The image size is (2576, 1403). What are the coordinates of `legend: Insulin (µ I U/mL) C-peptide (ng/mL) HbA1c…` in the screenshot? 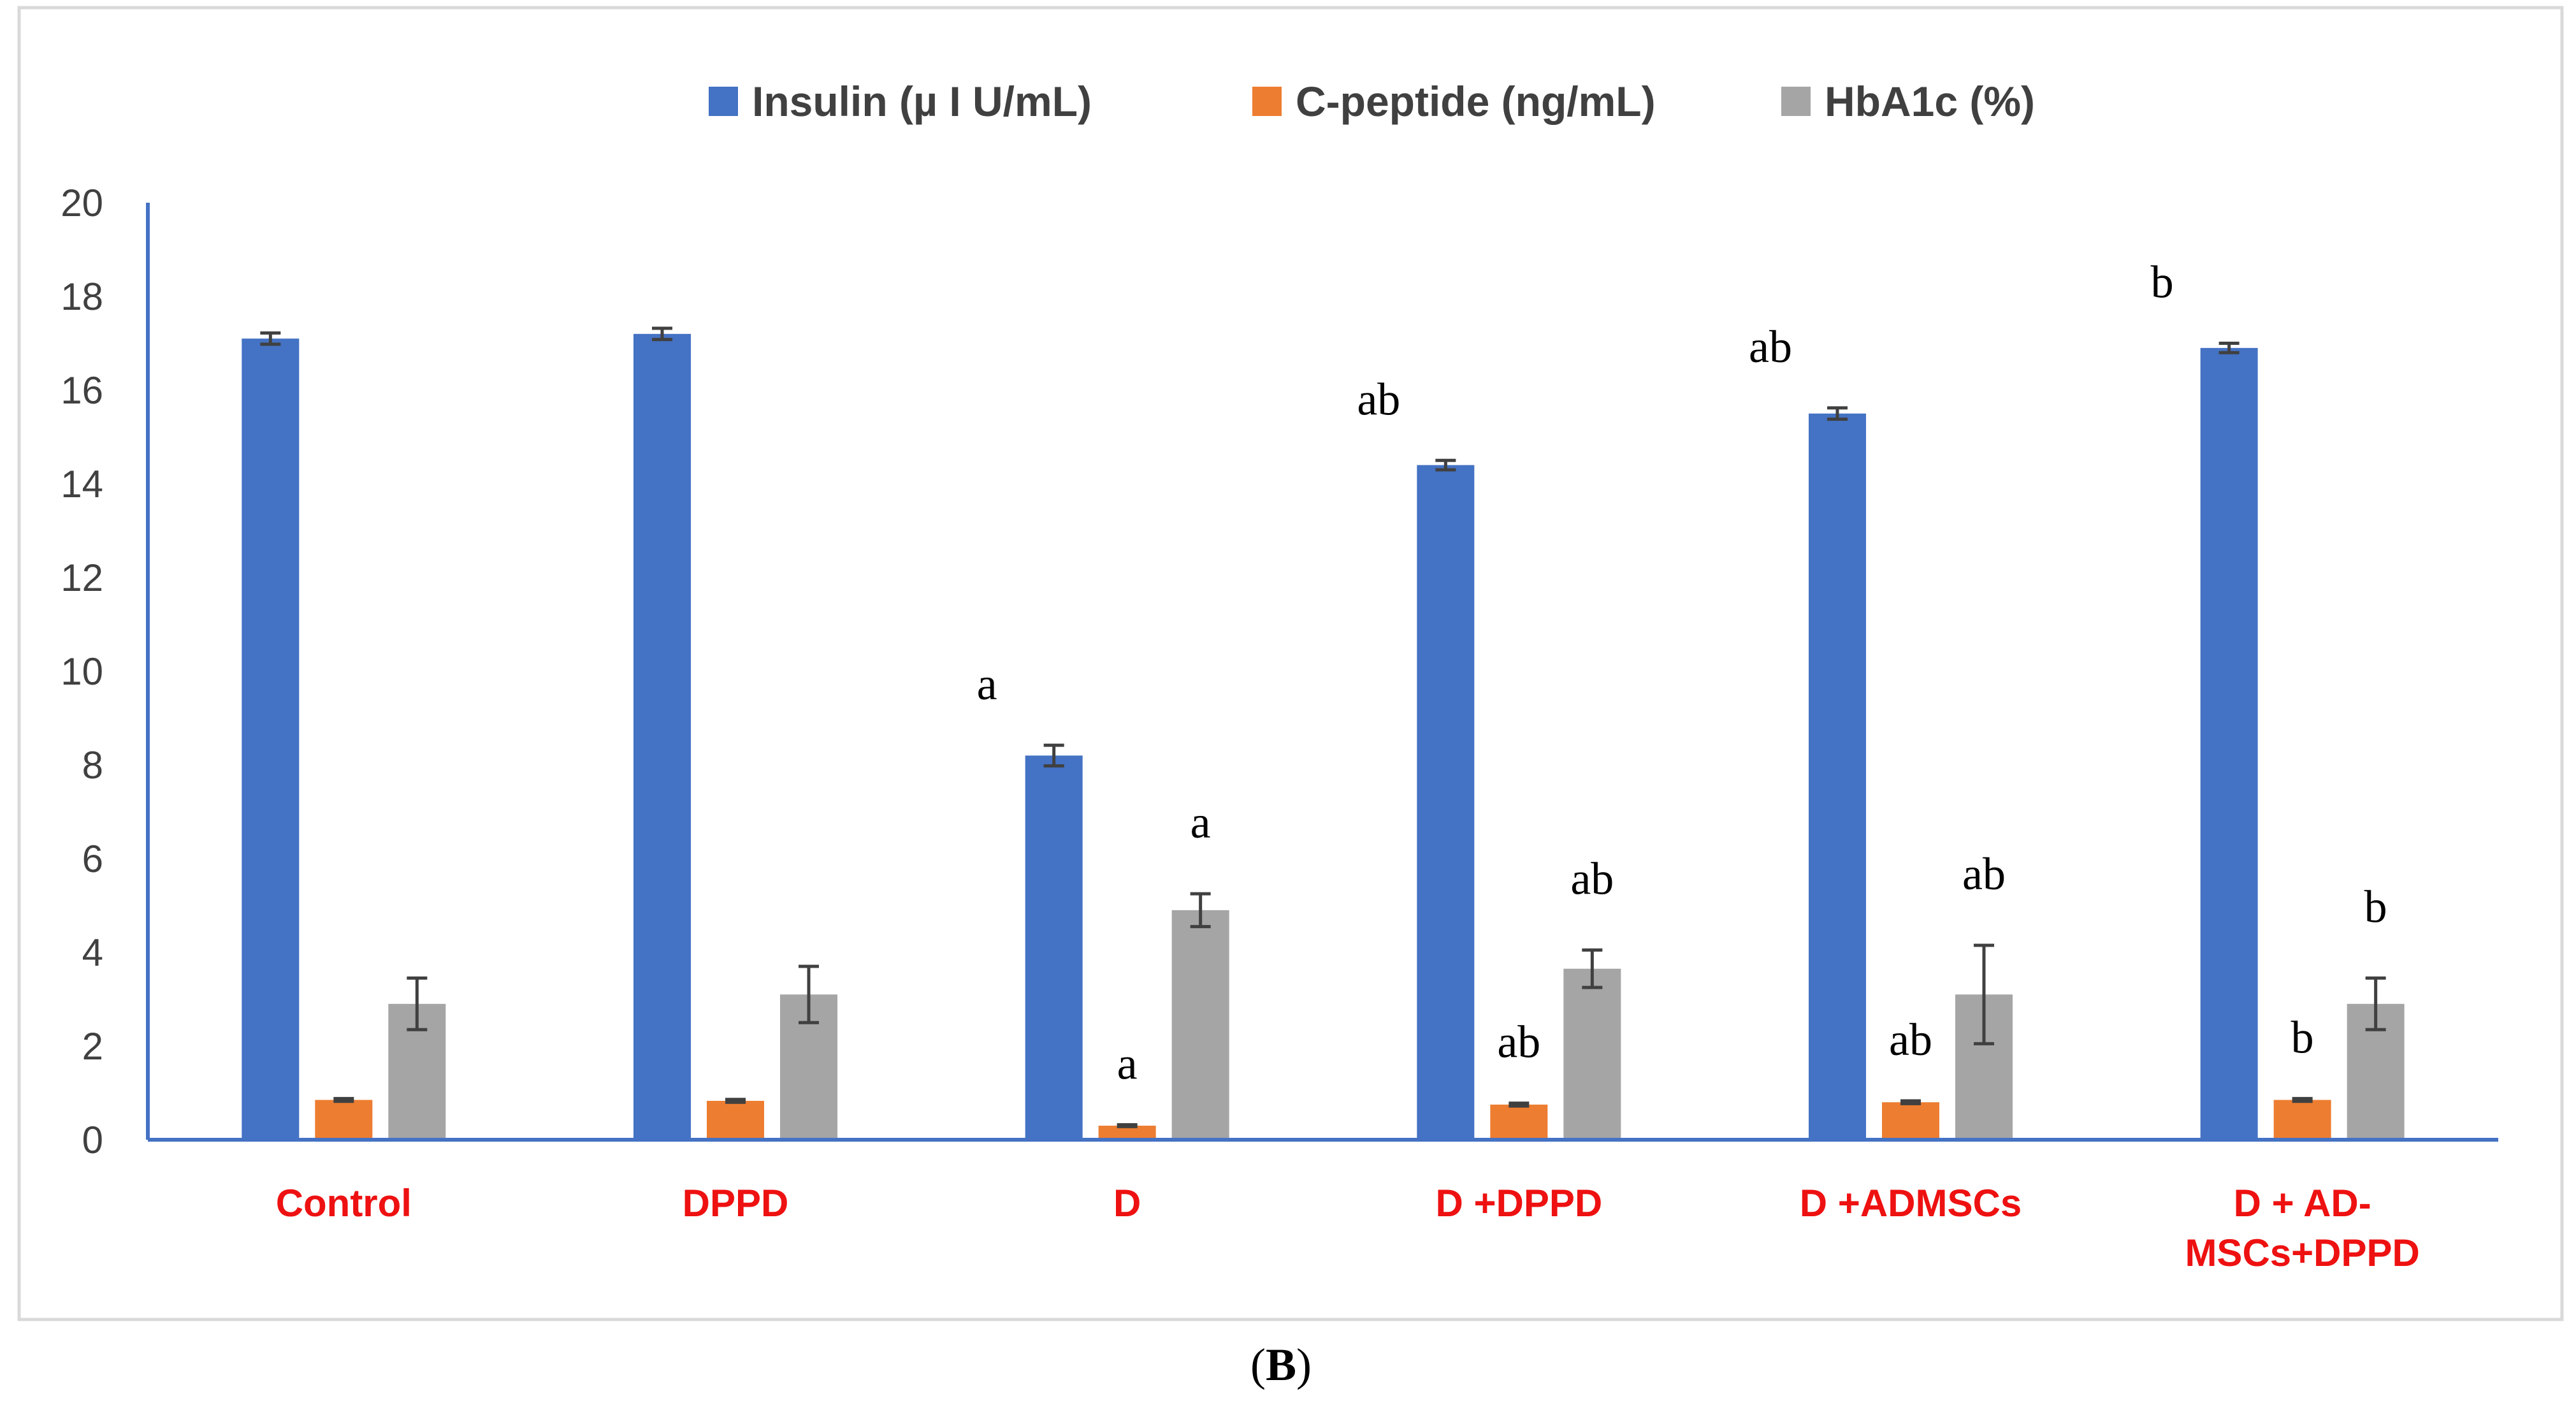 It's located at (1372, 101).